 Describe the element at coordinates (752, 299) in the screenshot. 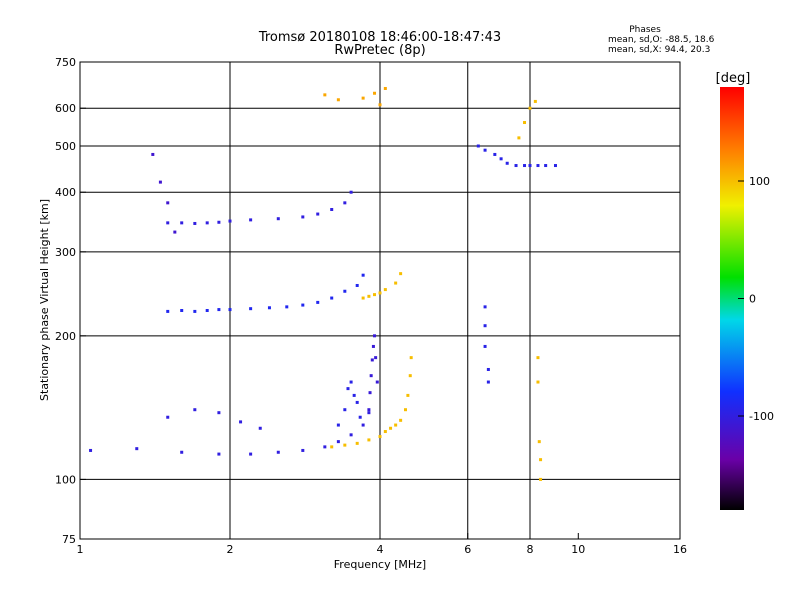

I see `colorbar-tick-label: 0` at that location.